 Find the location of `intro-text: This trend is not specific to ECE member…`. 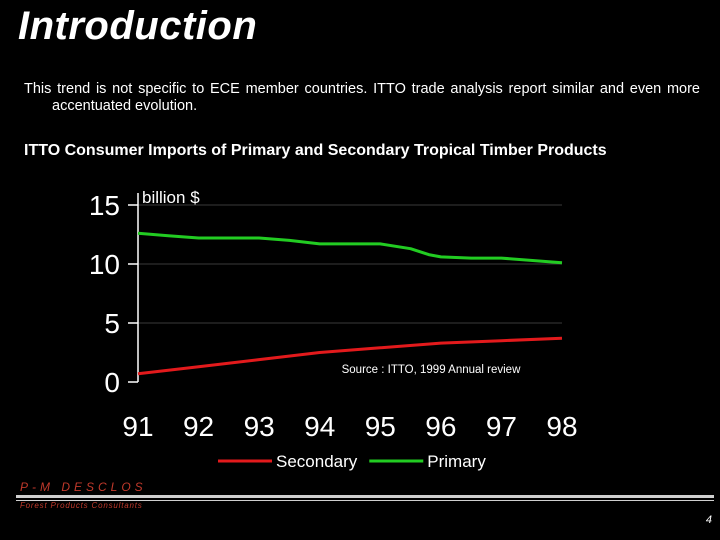

intro-text: This trend is not specific to ECE member… is located at coordinates (362, 97).